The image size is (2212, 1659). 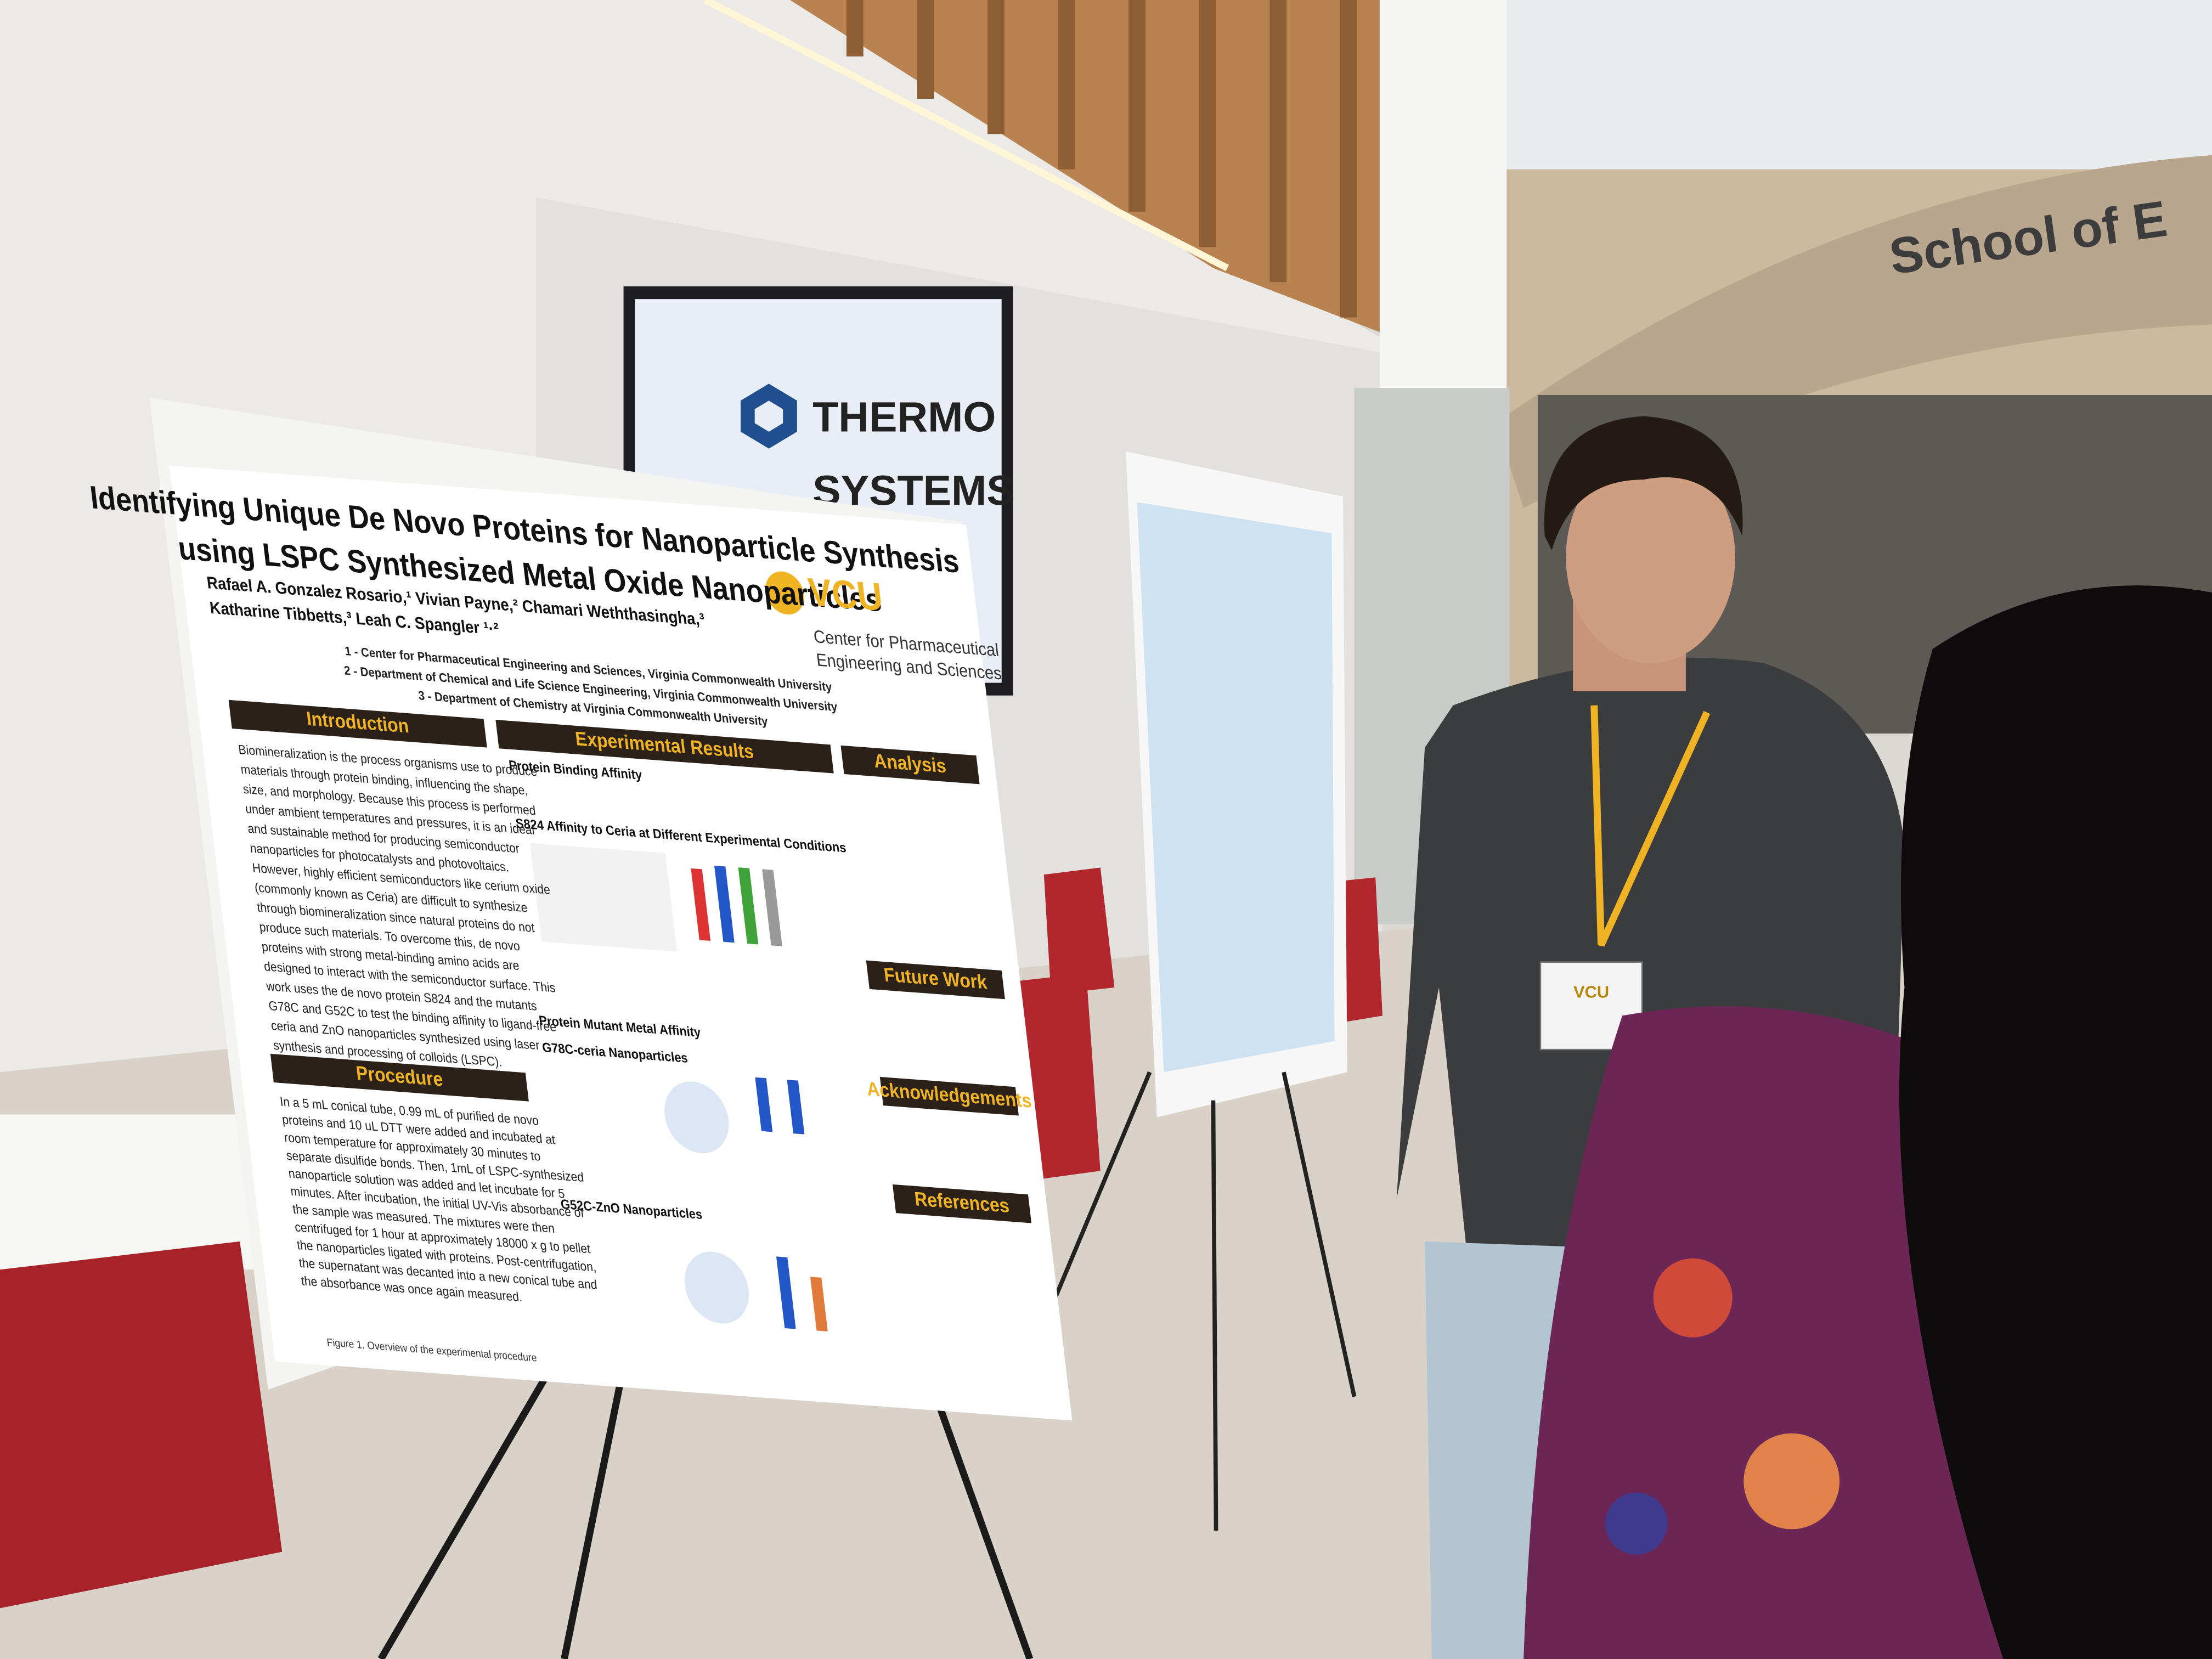 What do you see at coordinates (768, 416) in the screenshot?
I see `screen-logo-inner` at bounding box center [768, 416].